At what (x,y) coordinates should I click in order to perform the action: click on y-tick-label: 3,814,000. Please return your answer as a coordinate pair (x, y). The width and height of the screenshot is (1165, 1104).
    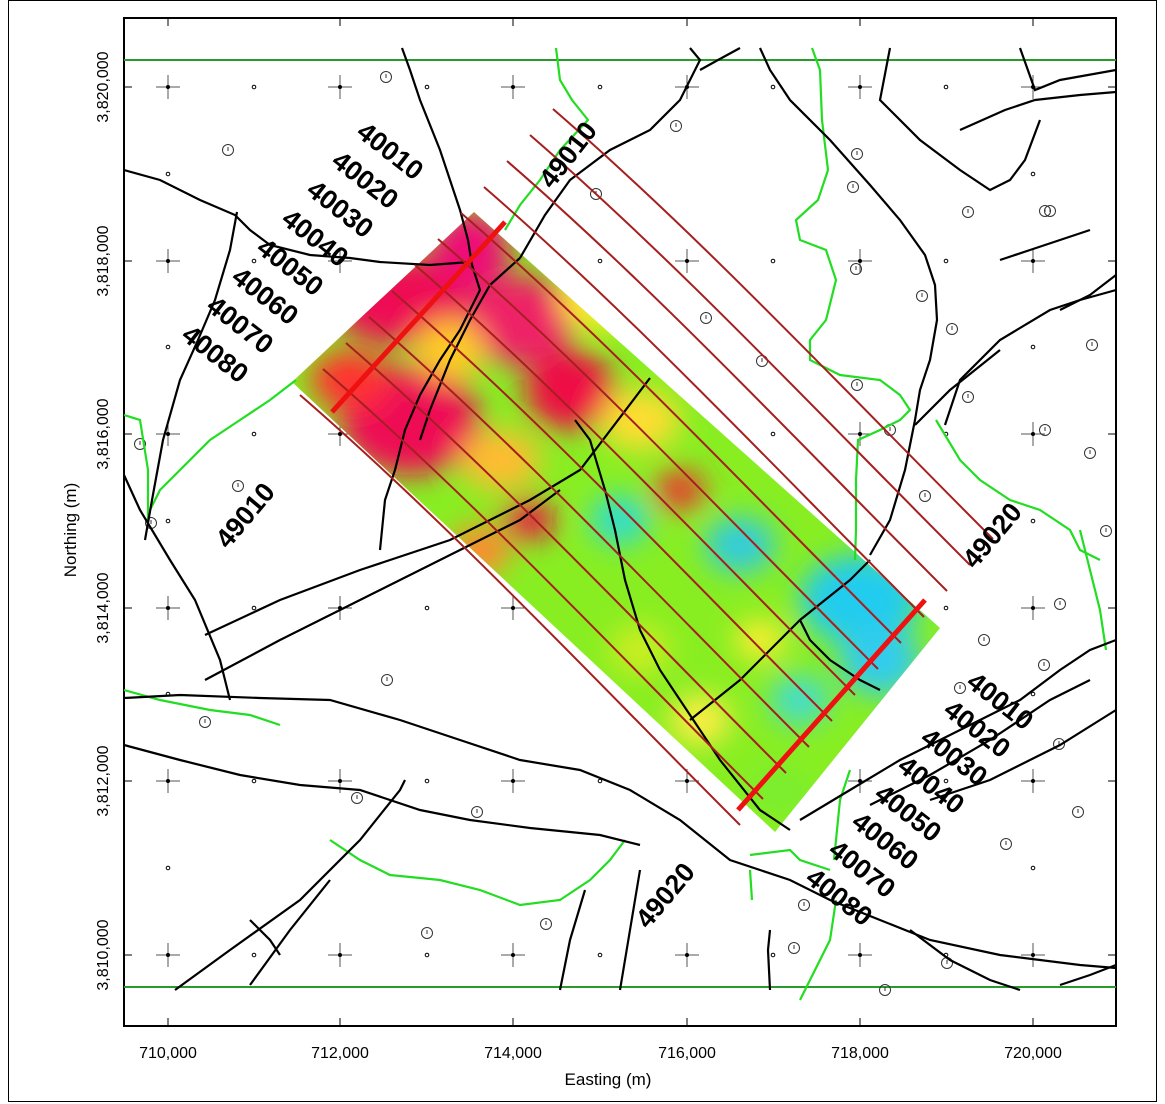
    Looking at the image, I should click on (103, 607).